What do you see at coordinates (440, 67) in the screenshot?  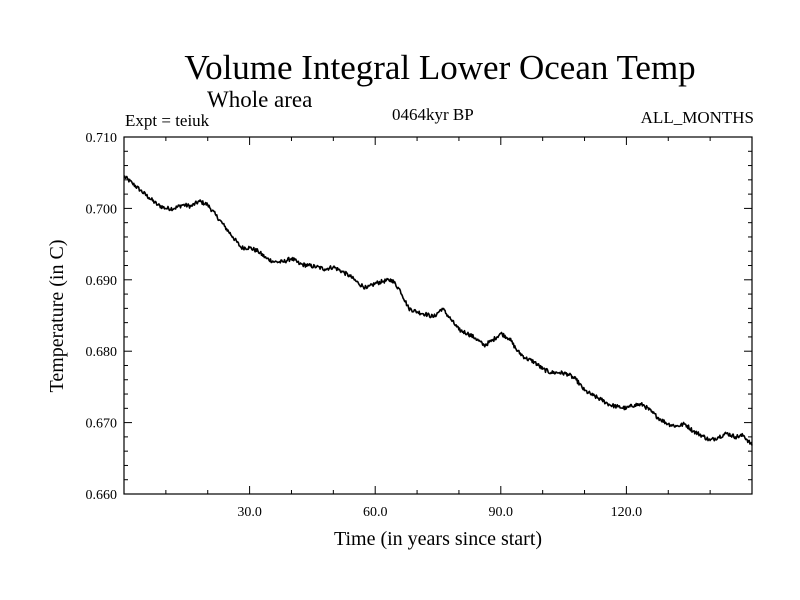 I see `chart-title: Volume Integral Lower Ocean Temp` at bounding box center [440, 67].